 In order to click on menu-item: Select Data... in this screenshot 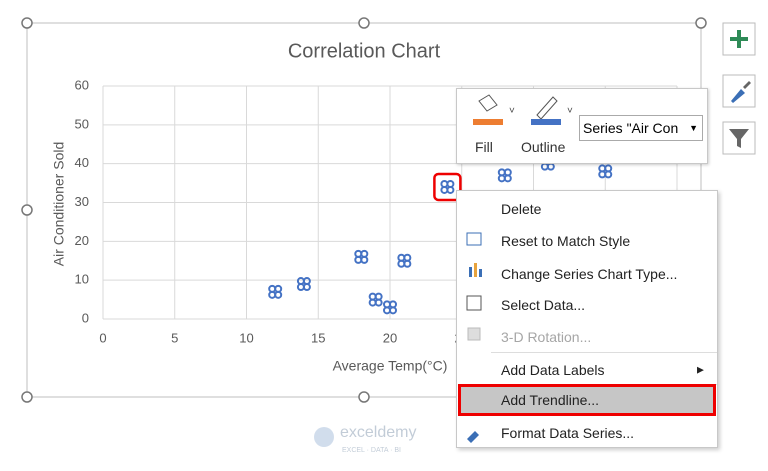, I will do `click(588, 305)`.